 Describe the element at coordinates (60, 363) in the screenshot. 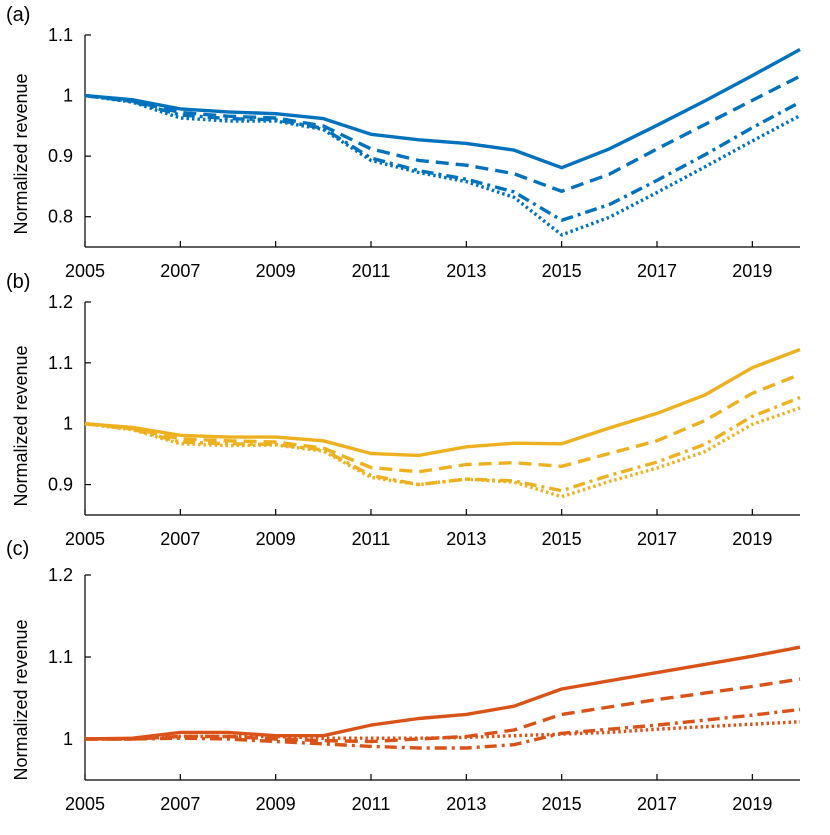

I see `y-tick-label-b: 1.1` at that location.